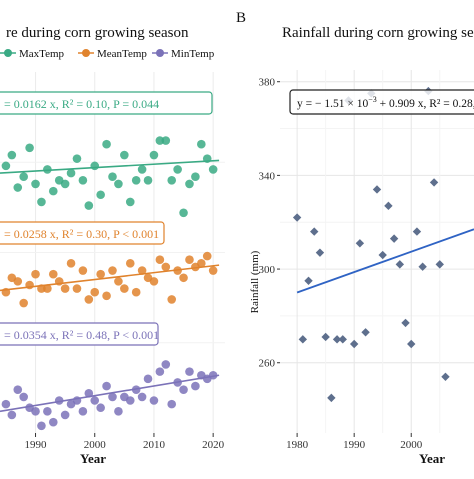 The width and height of the screenshot is (474, 479). I want to click on panel-b-trend-line-segment, so click(385, 261).